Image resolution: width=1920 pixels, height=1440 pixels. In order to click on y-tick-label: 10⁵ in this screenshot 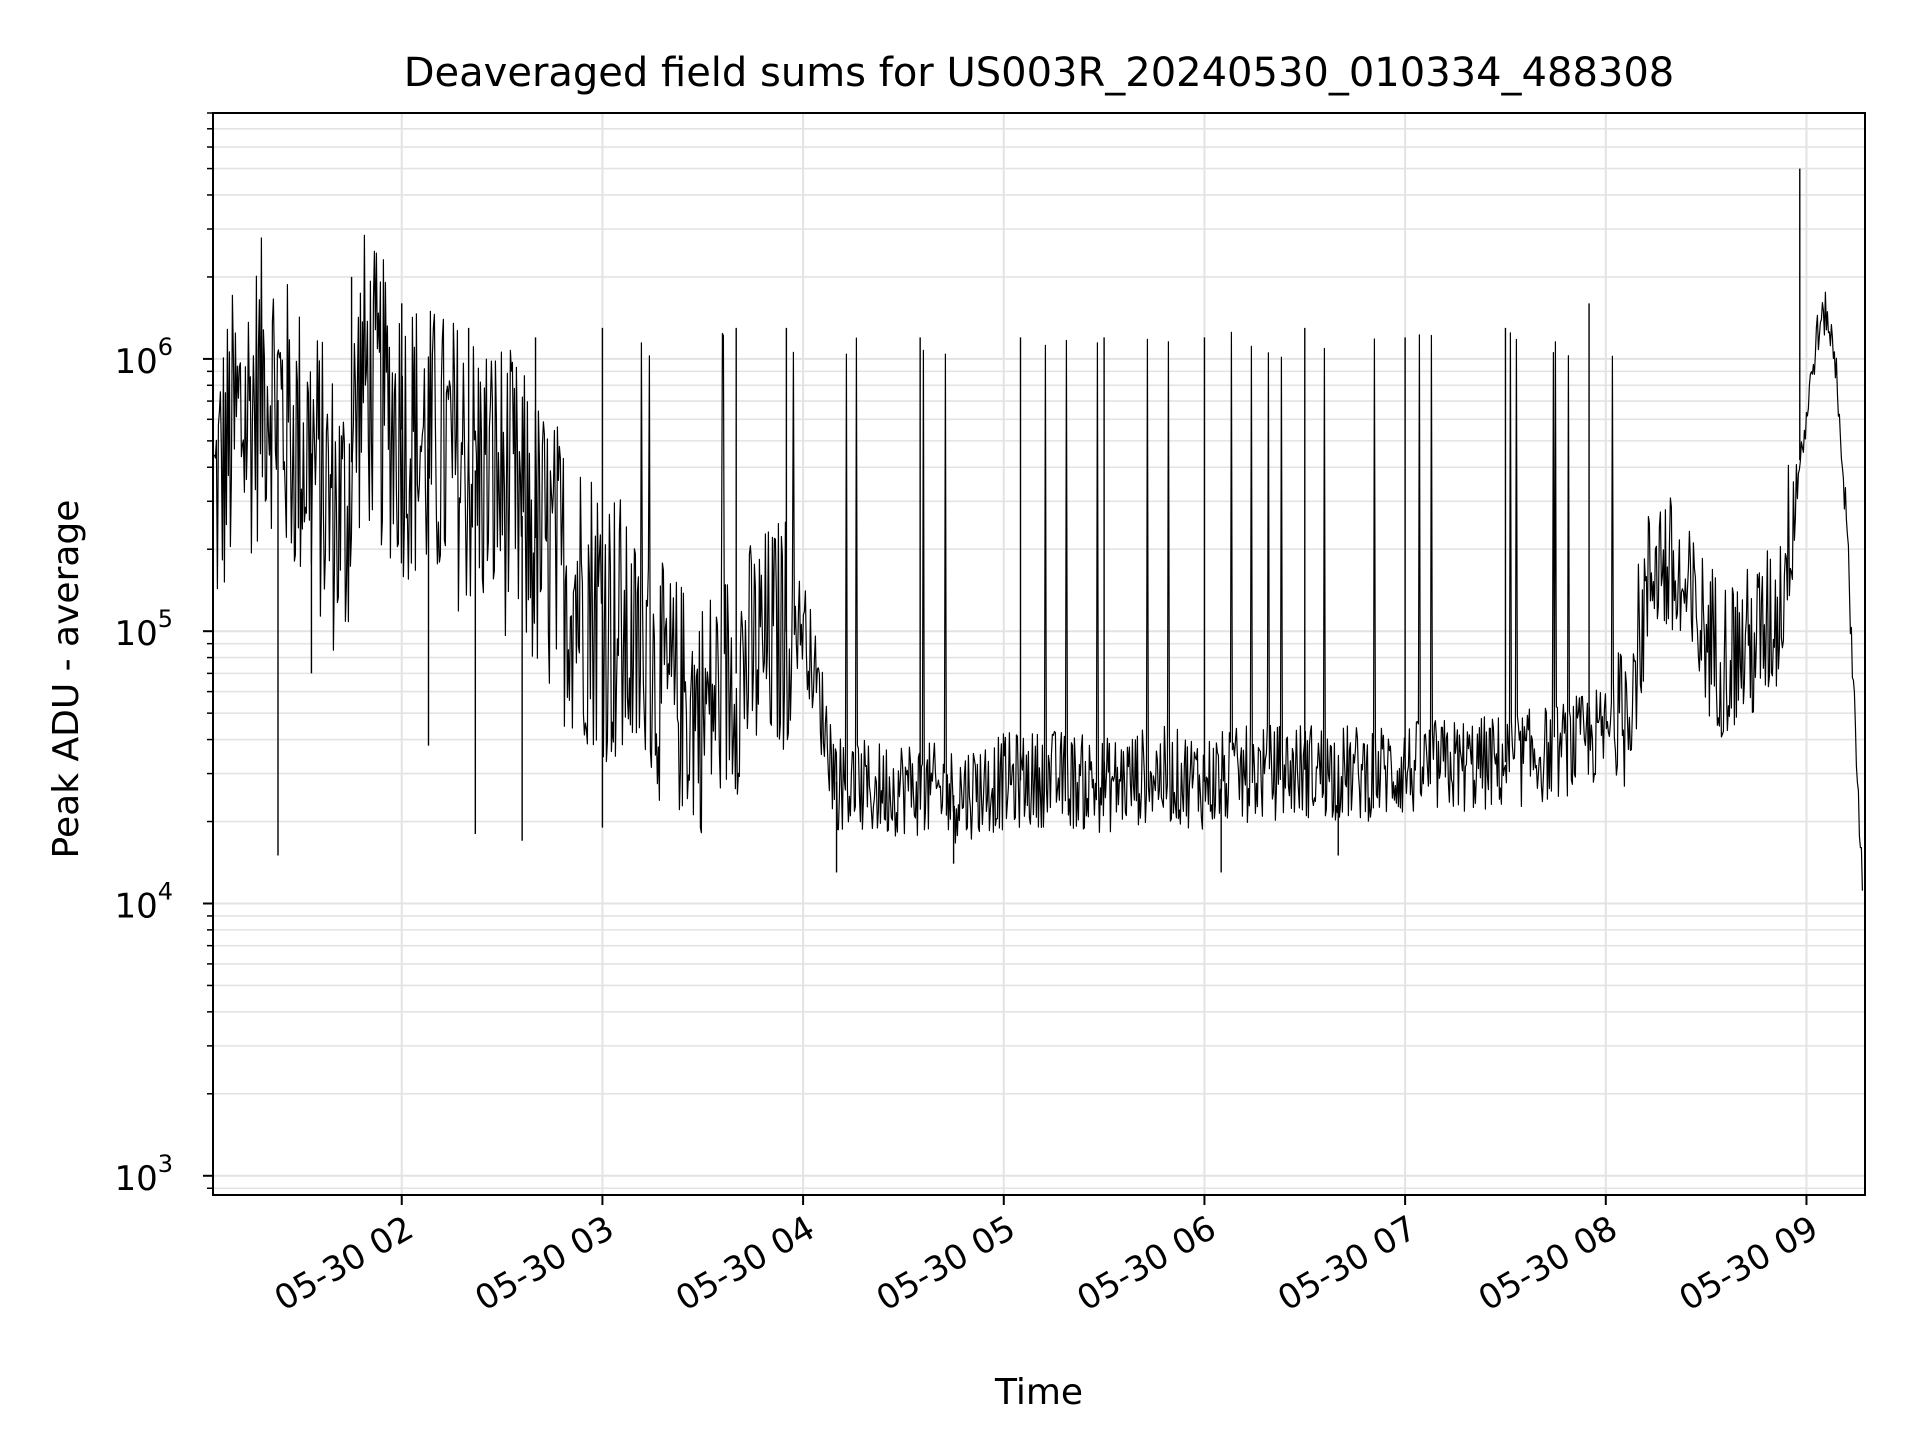, I will do `click(143, 629)`.